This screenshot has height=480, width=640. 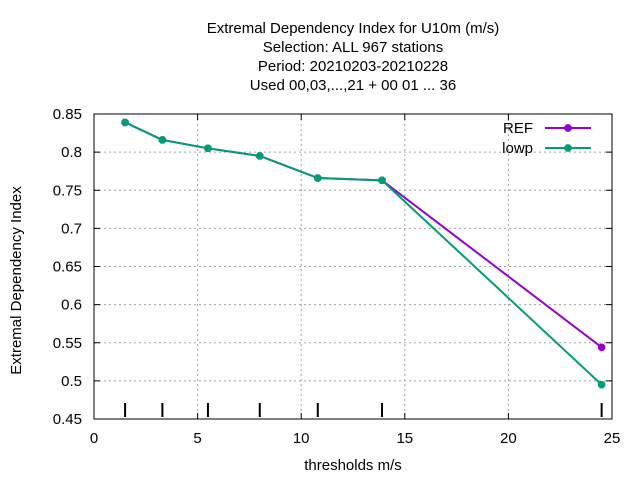 What do you see at coordinates (353, 465) in the screenshot?
I see `x-axis-label: thresholds m/s` at bounding box center [353, 465].